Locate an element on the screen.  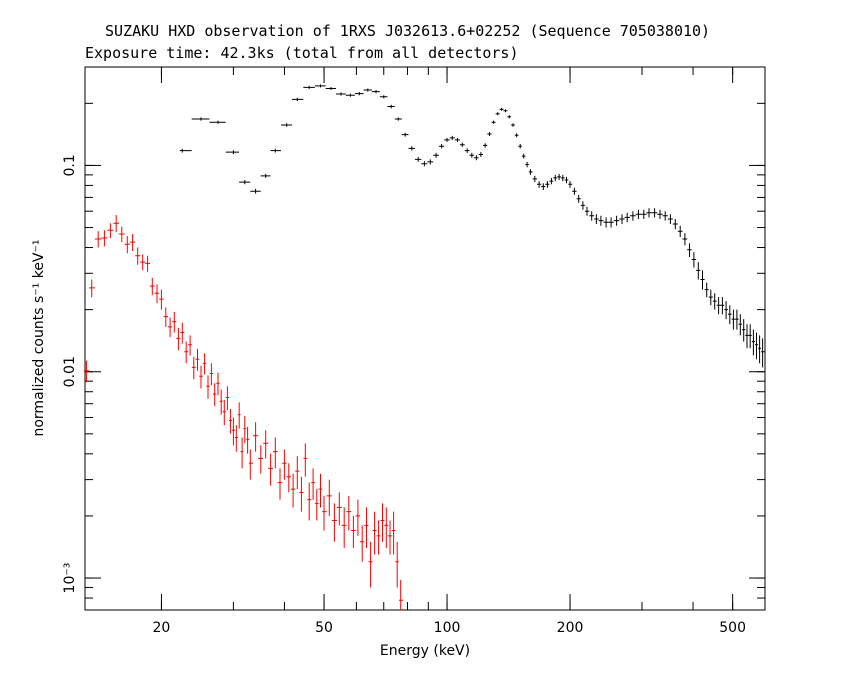
x-tick-label: 20 is located at coordinates (162, 628).